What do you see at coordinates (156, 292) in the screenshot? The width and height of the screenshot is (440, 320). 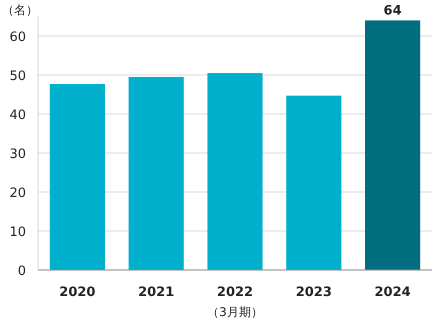 I see `x-tick-label: 2021` at bounding box center [156, 292].